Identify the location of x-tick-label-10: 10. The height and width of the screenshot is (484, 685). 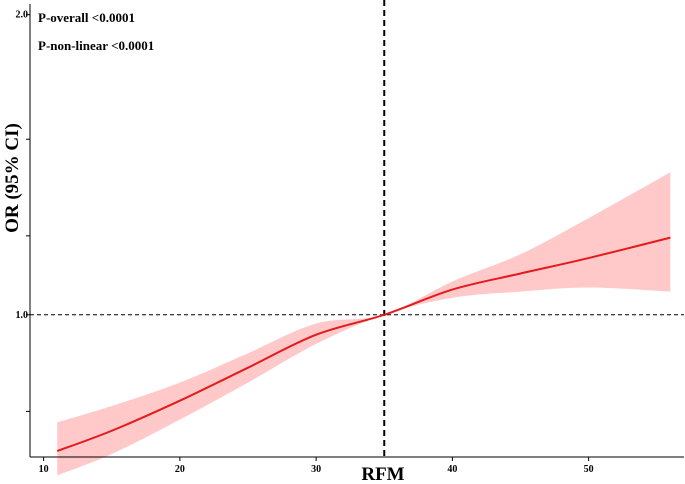
(44, 469).